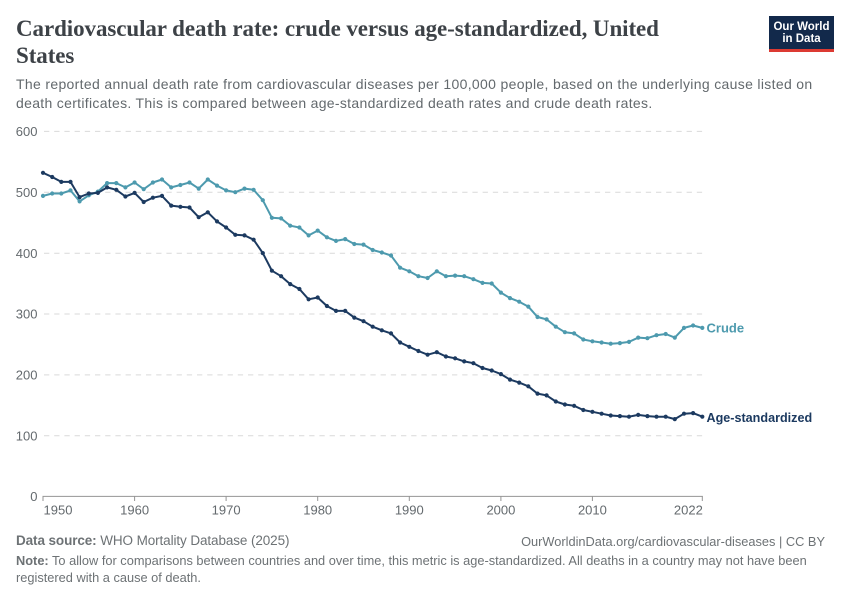  What do you see at coordinates (27, 375) in the screenshot?
I see `svg-text: 200` at bounding box center [27, 375].